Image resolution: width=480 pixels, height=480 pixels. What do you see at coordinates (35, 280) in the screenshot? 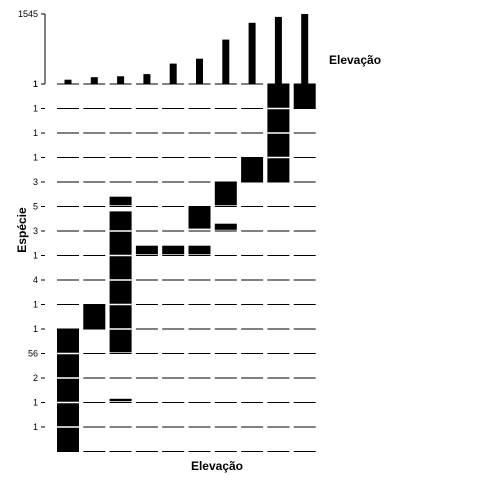
I see `species-row-label: 4` at bounding box center [35, 280].